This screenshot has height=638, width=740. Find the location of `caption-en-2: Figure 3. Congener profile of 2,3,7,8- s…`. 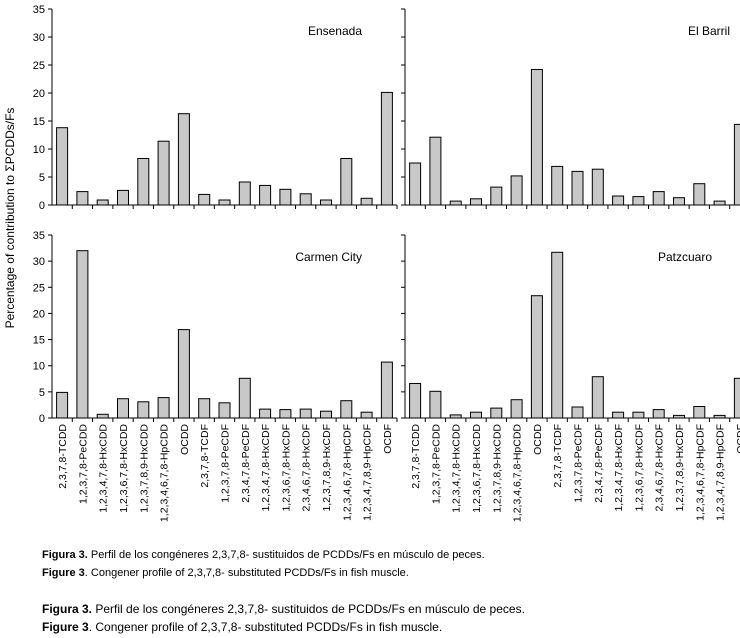

caption-en-2: Figure 3. Congener profile of 2,3,7,8- s… is located at coordinates (242, 627).